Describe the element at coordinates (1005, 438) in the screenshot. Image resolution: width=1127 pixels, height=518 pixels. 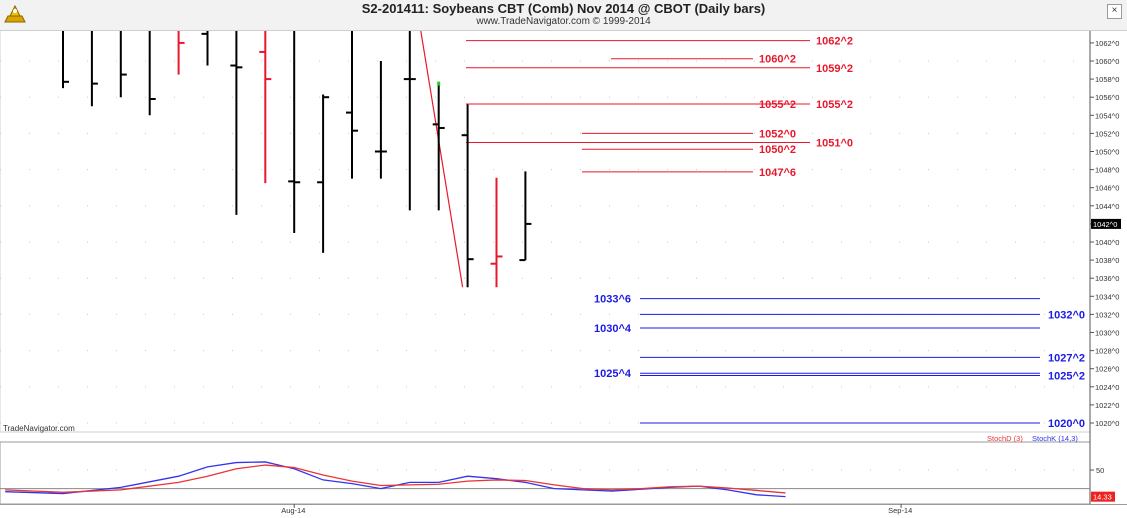
I see `legend-stochd: StochD (3)` at that location.